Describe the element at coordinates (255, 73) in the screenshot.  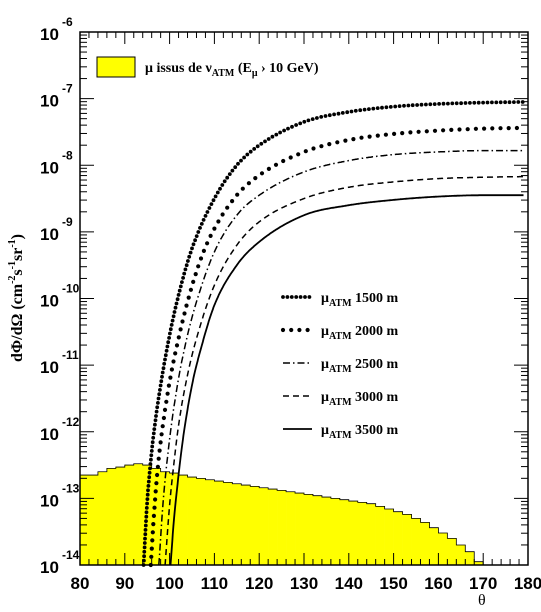
I see `legend-histogram-sub2: μ` at that location.